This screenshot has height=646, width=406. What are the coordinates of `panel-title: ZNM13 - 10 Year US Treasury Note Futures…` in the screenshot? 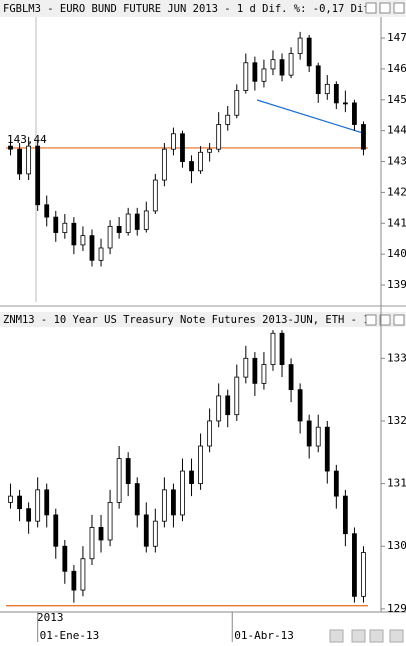 It's located at (186, 320).